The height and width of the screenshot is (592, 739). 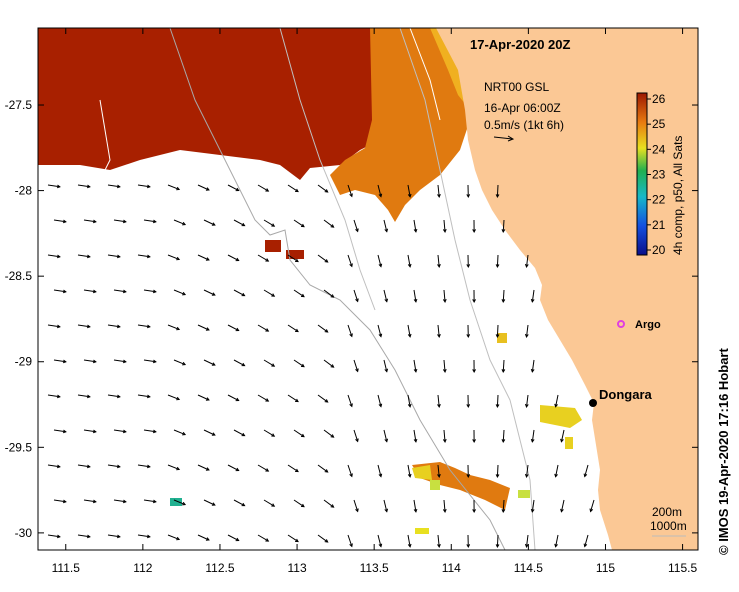 What do you see at coordinates (450, 69) in the screenshot?
I see `sst-field-edge` at bounding box center [450, 69].